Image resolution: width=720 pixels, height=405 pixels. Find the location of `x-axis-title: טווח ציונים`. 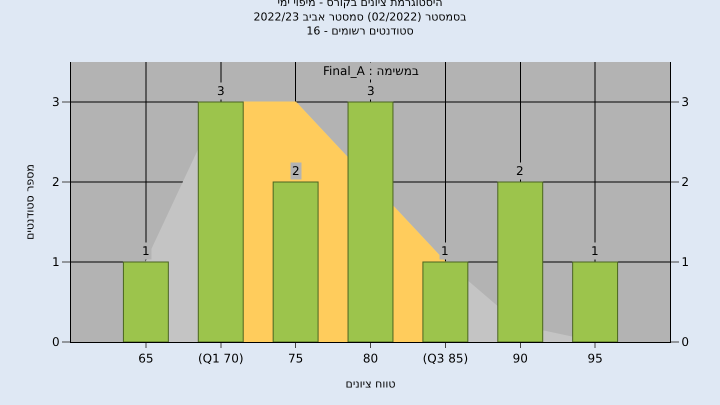

x-axis-title: טווח ציונים is located at coordinates (371, 384).